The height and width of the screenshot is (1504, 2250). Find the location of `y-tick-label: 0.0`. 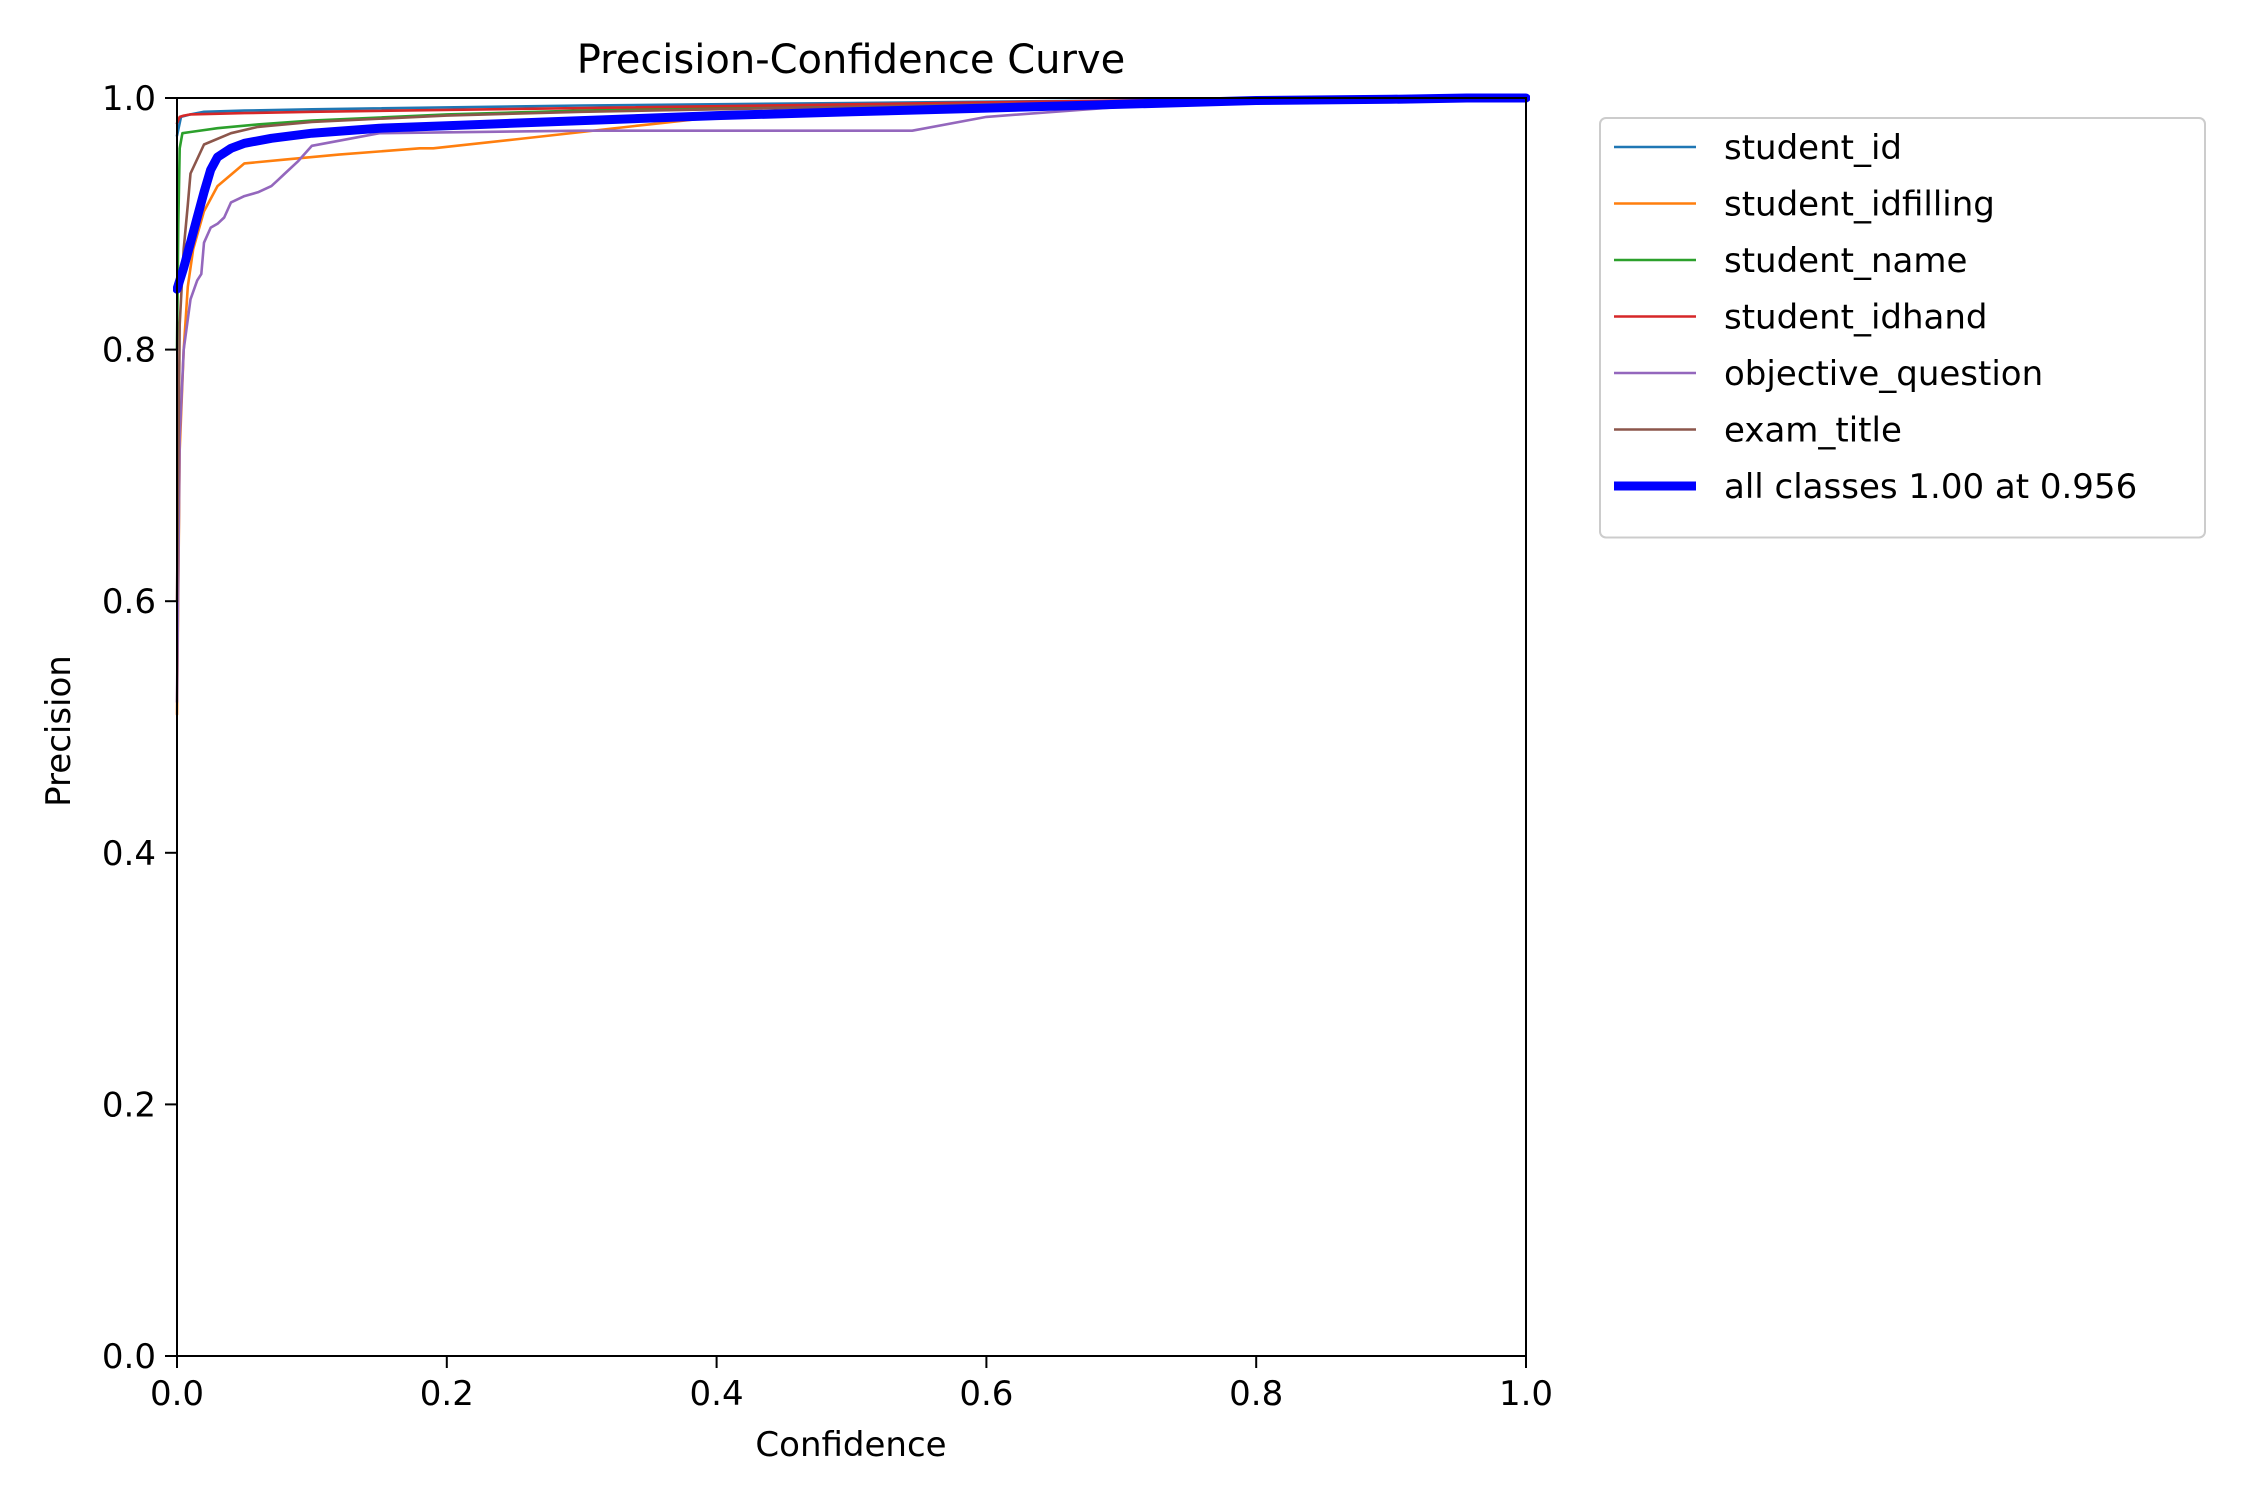

y-tick-label: 0.0 is located at coordinates (129, 1357).